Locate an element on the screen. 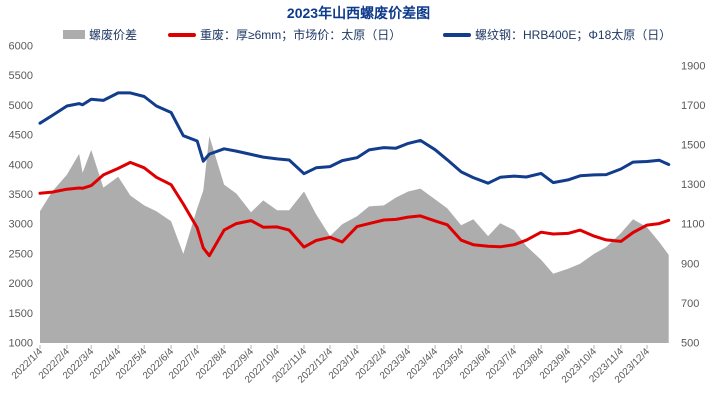  y-left-tick-label: 6000 is located at coordinates (21, 47).